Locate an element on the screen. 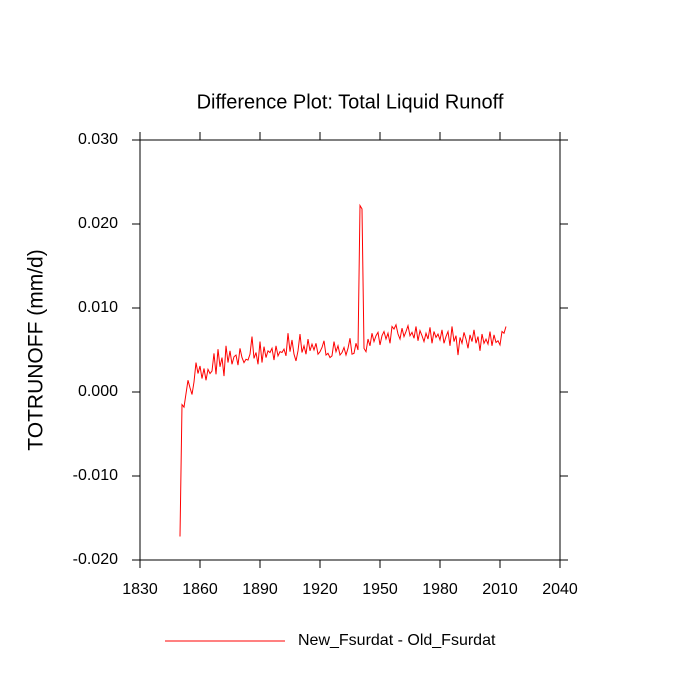  y-axis-label: TOTRUNOFF (mm/d) is located at coordinates (36, 349).